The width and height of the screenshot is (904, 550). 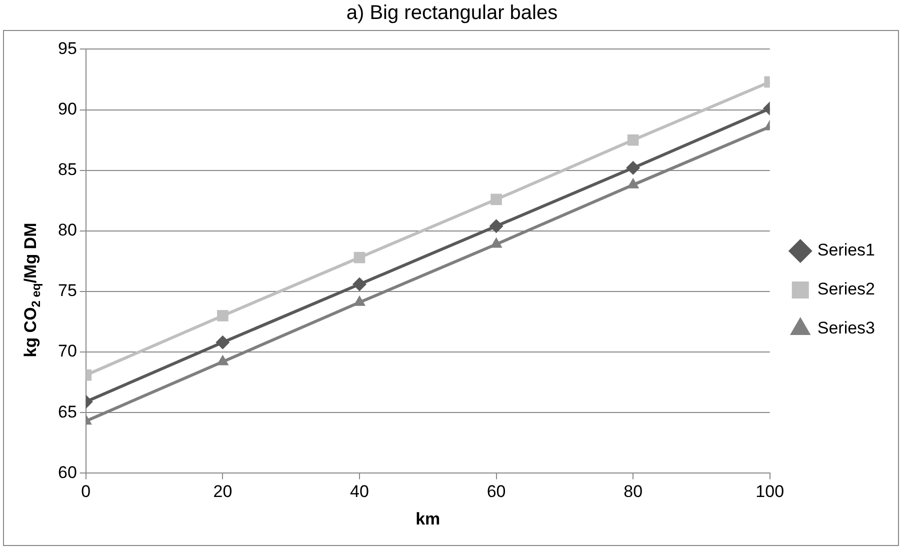 I want to click on y-tick-label: 95, so click(x=67, y=48).